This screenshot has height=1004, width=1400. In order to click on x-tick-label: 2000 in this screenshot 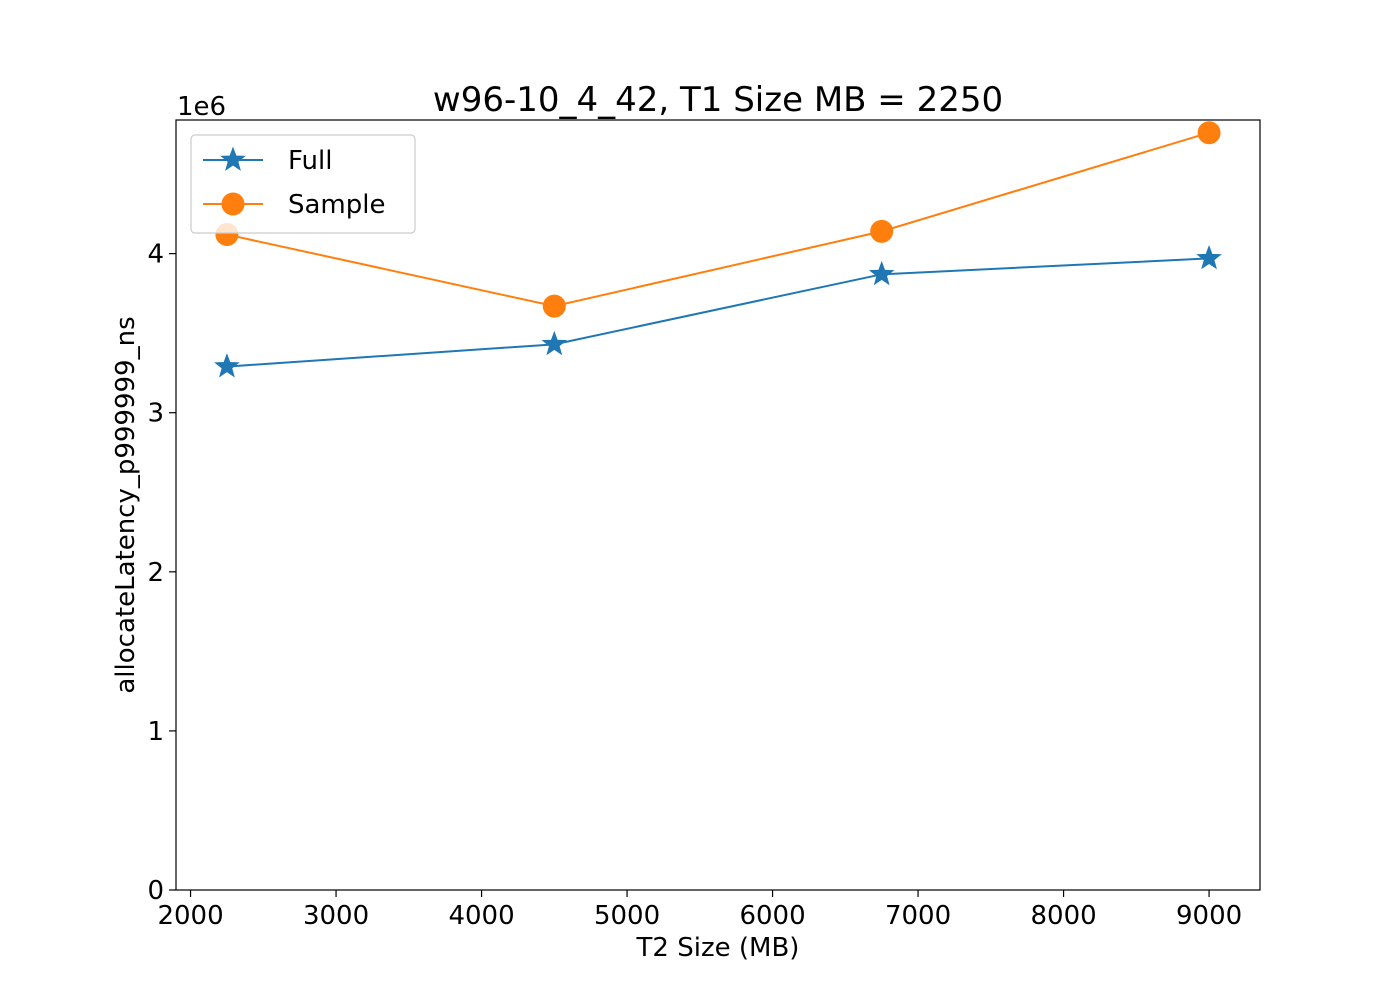, I will do `click(190, 916)`.